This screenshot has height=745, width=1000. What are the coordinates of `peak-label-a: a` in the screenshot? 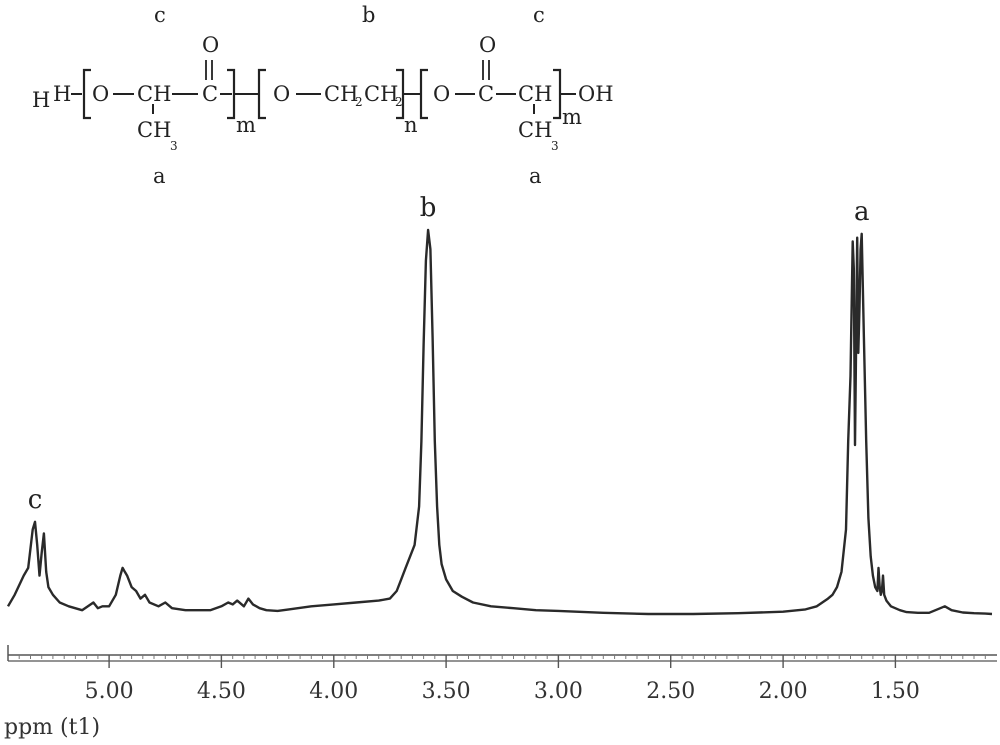 It's located at (862, 212).